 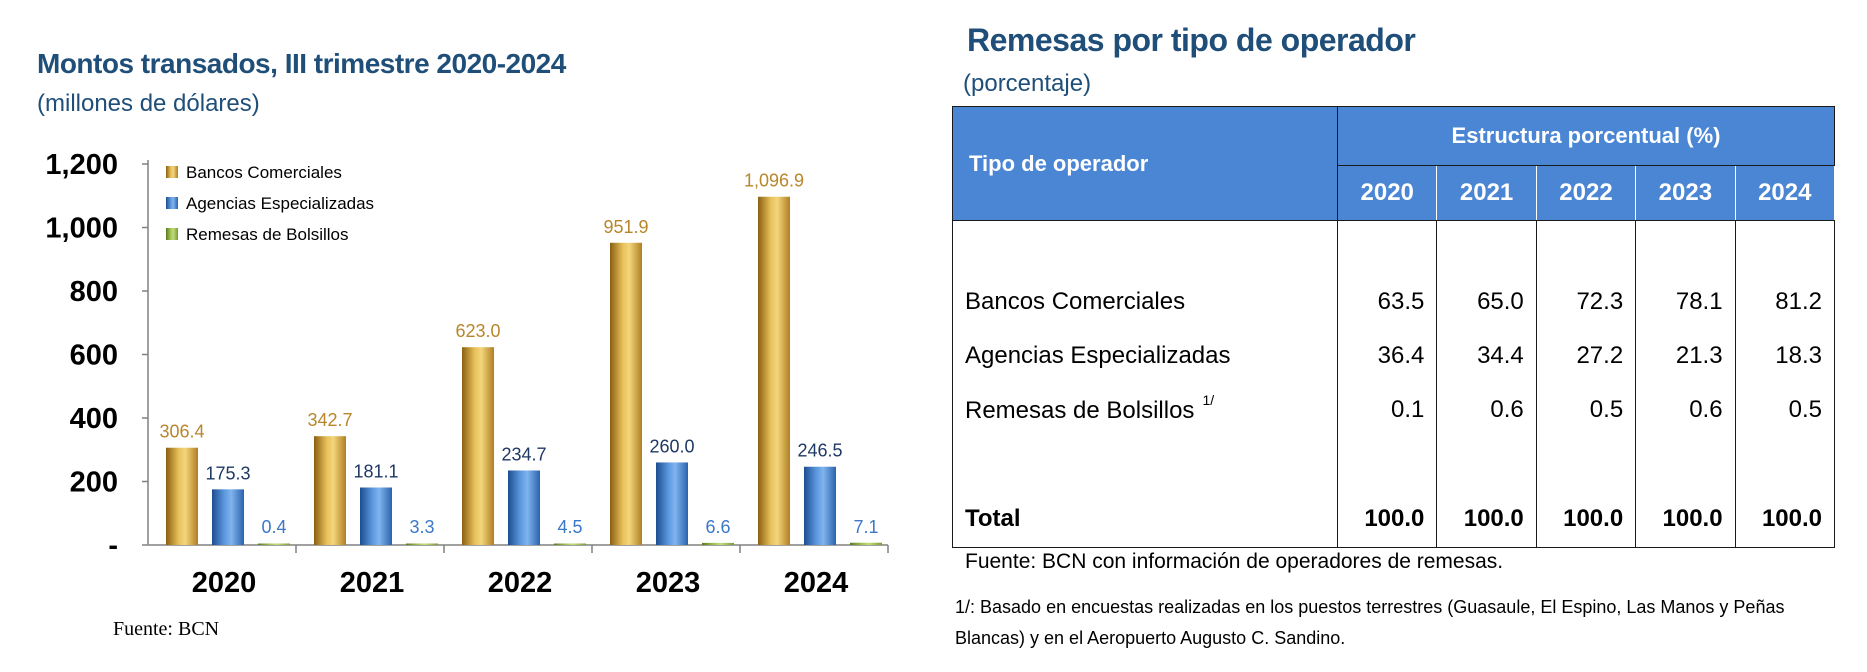 What do you see at coordinates (477, 331) in the screenshot?
I see `data-label: 623.0` at bounding box center [477, 331].